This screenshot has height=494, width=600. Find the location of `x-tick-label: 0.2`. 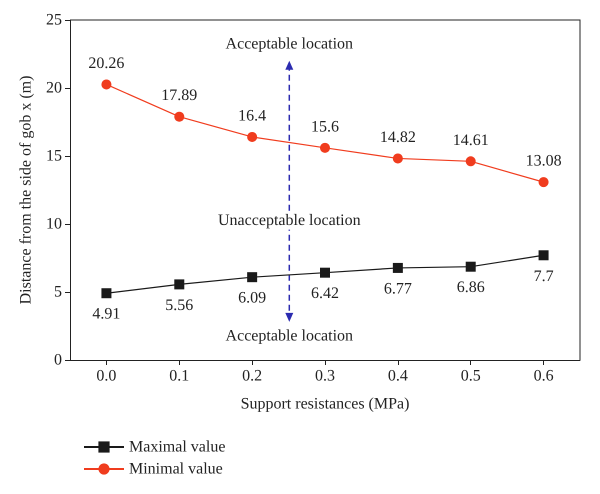

x-tick-label: 0.2 is located at coordinates (252, 376).